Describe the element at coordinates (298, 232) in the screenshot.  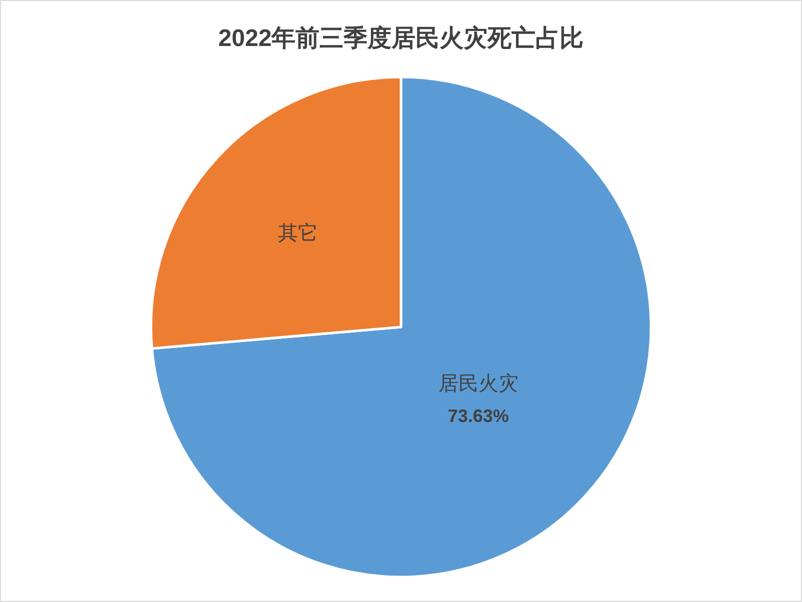
I see `slice-label: 其它` at that location.